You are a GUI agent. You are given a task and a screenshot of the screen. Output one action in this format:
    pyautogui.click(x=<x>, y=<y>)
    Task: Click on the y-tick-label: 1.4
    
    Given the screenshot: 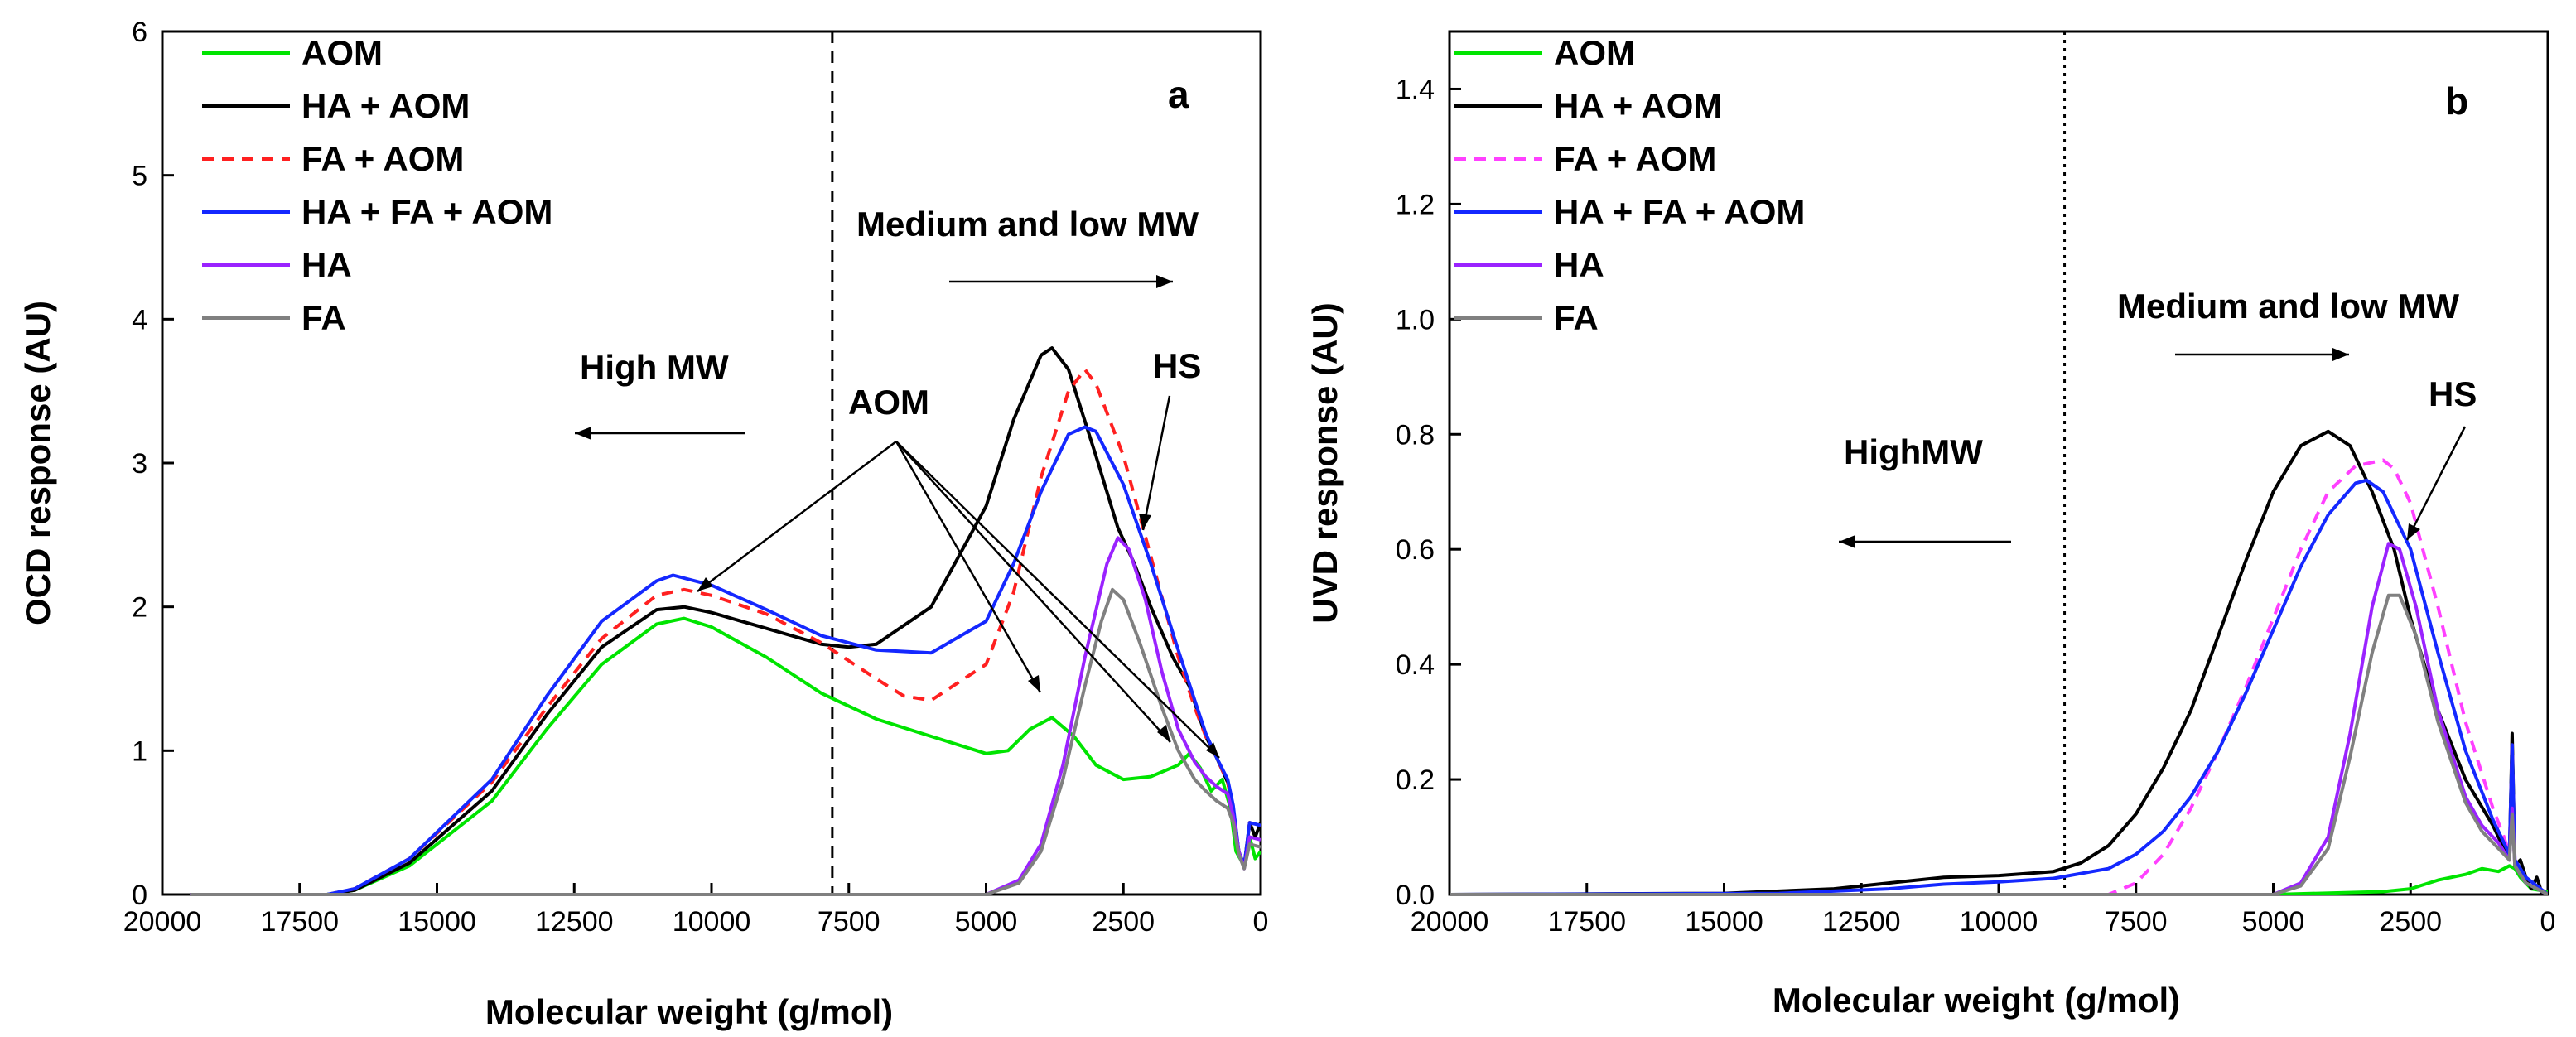 What is the action you would take?
    pyautogui.click(x=1416, y=89)
    